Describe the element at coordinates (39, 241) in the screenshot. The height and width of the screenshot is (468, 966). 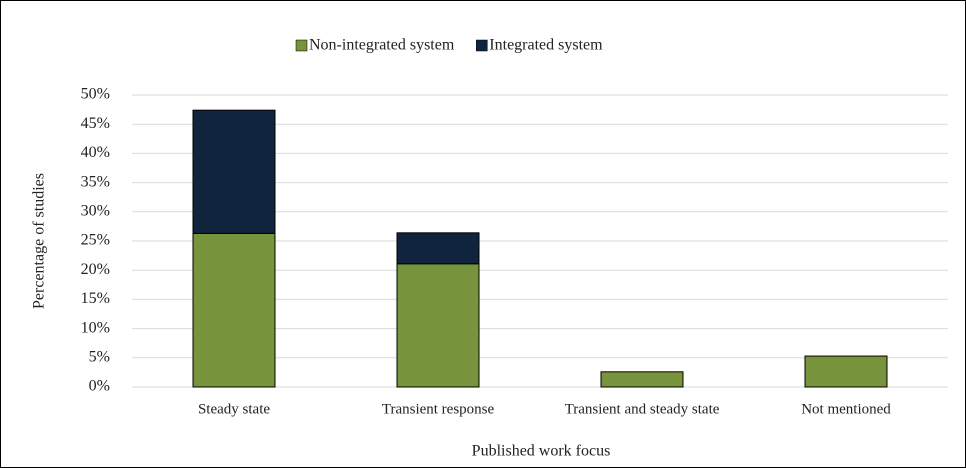
I see `y-axis-label: Percentage of studies` at that location.